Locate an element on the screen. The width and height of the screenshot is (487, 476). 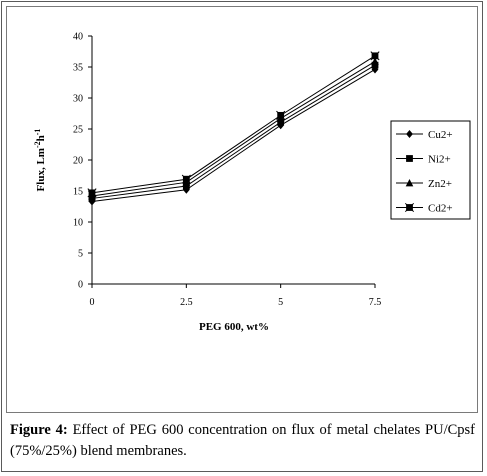
legend: Cu2+ Ni2+ Zn2+ Cd2+ is located at coordinates (430, 170).